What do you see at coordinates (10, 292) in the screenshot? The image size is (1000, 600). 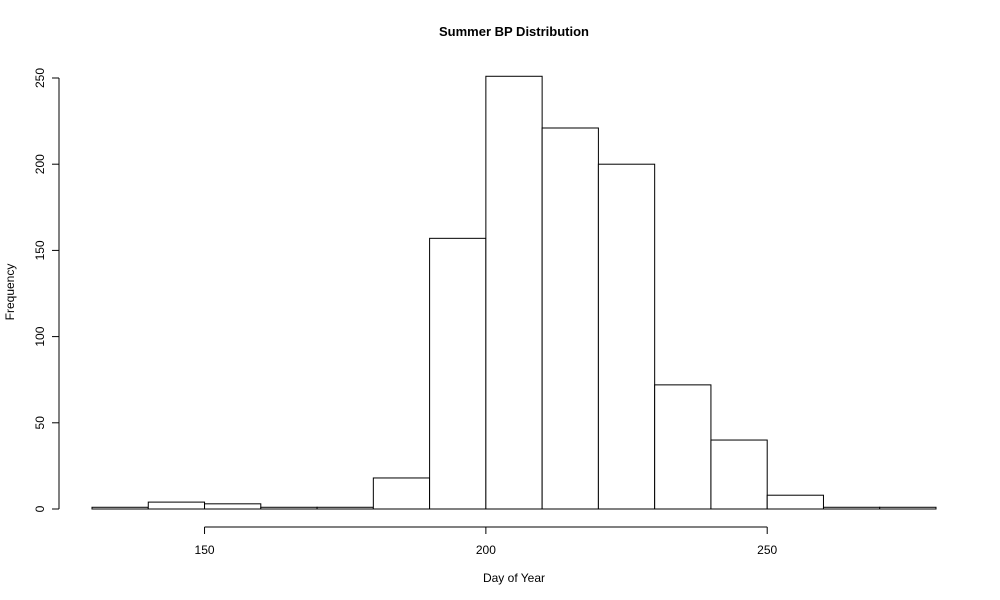 I see `y-axis-title: Frequency` at bounding box center [10, 292].